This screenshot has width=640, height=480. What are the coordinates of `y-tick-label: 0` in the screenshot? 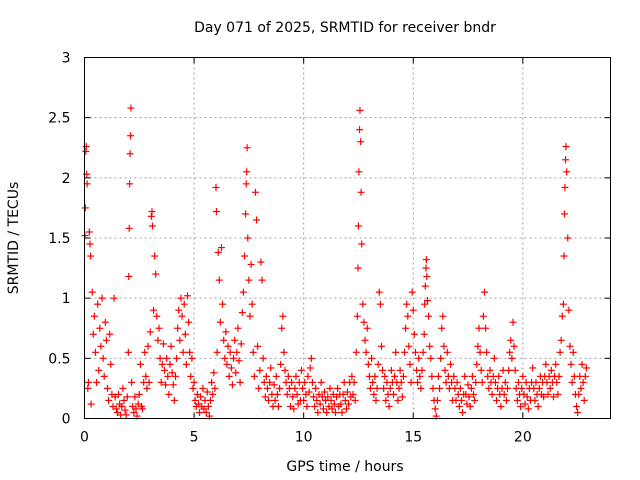 It's located at (66, 420).